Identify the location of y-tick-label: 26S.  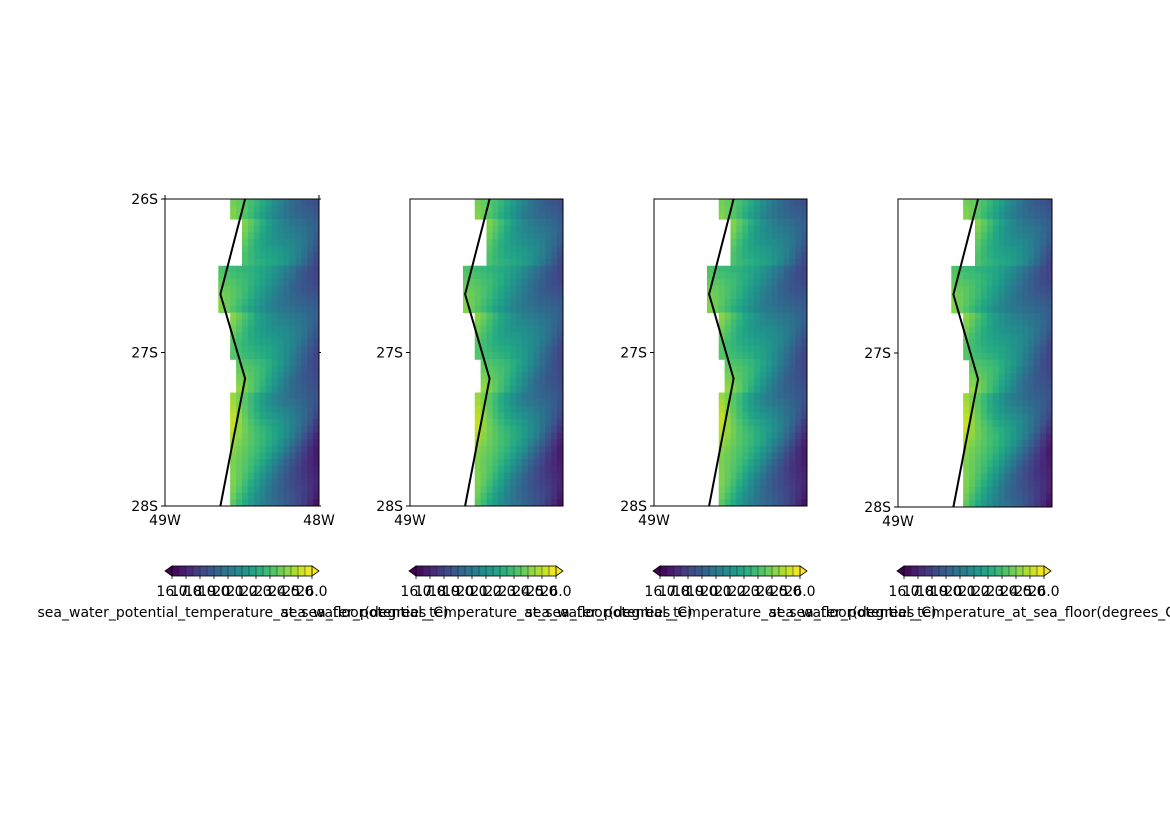
(144, 200).